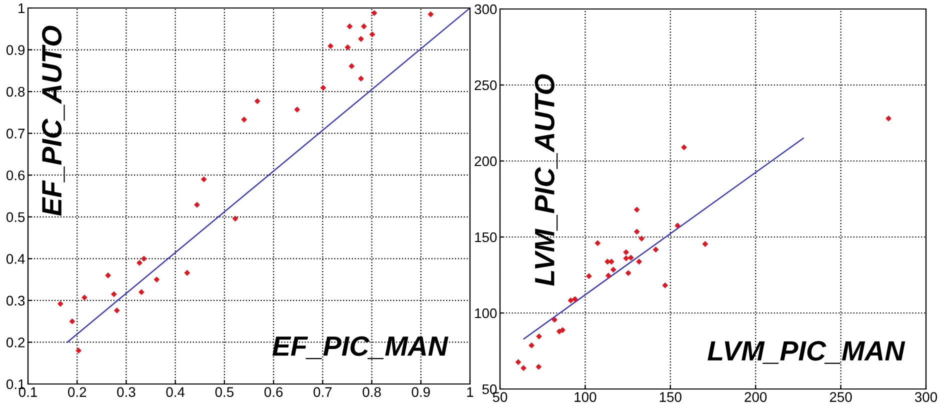 This screenshot has height=414, width=945. Describe the element at coordinates (546, 180) in the screenshot. I see `y-axis-title: LVM_PIC_AUTO` at that location.